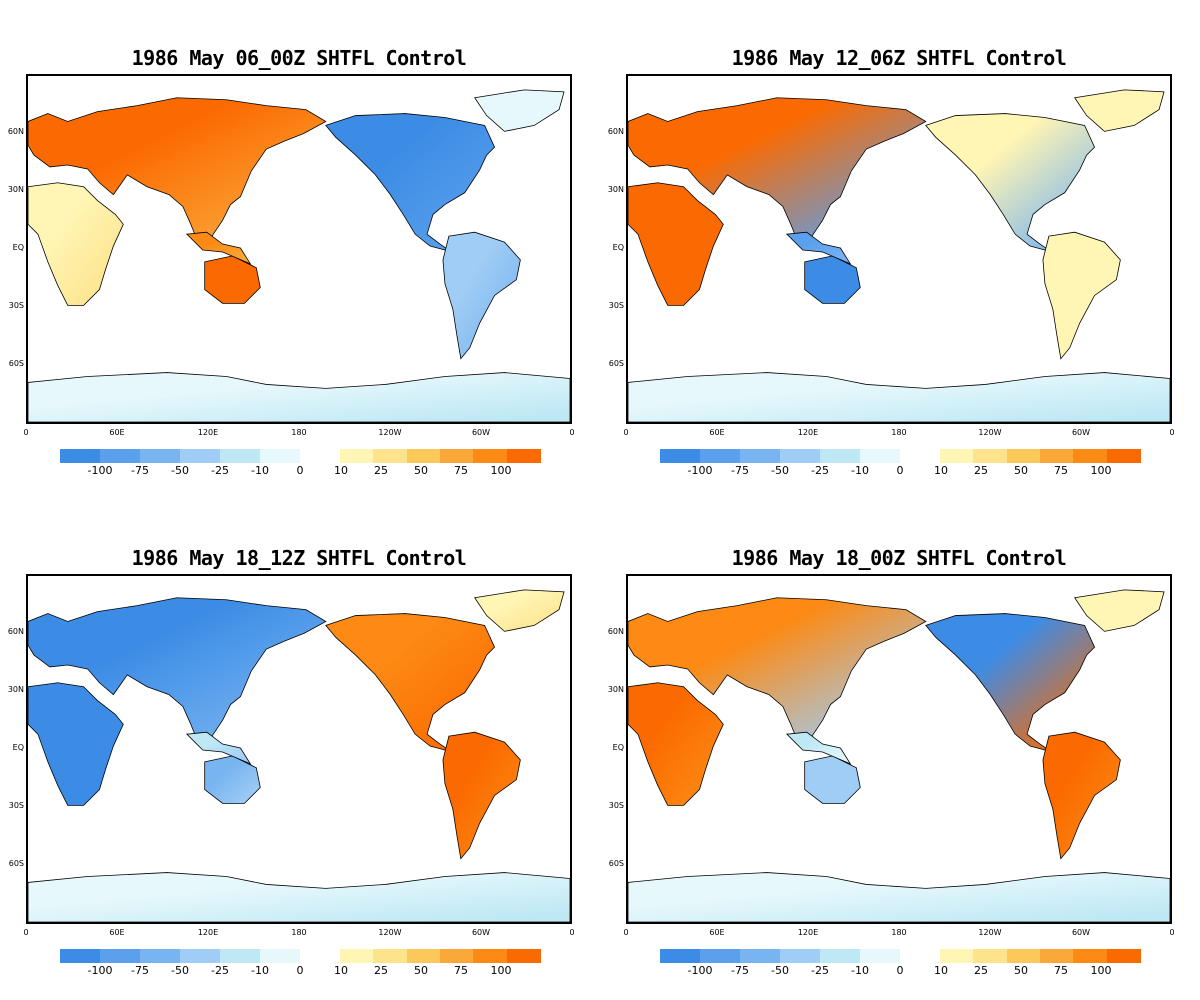 The height and width of the screenshot is (1000, 1200). Describe the element at coordinates (820, 470) in the screenshot. I see `colorbar-tick-label: -25` at that location.